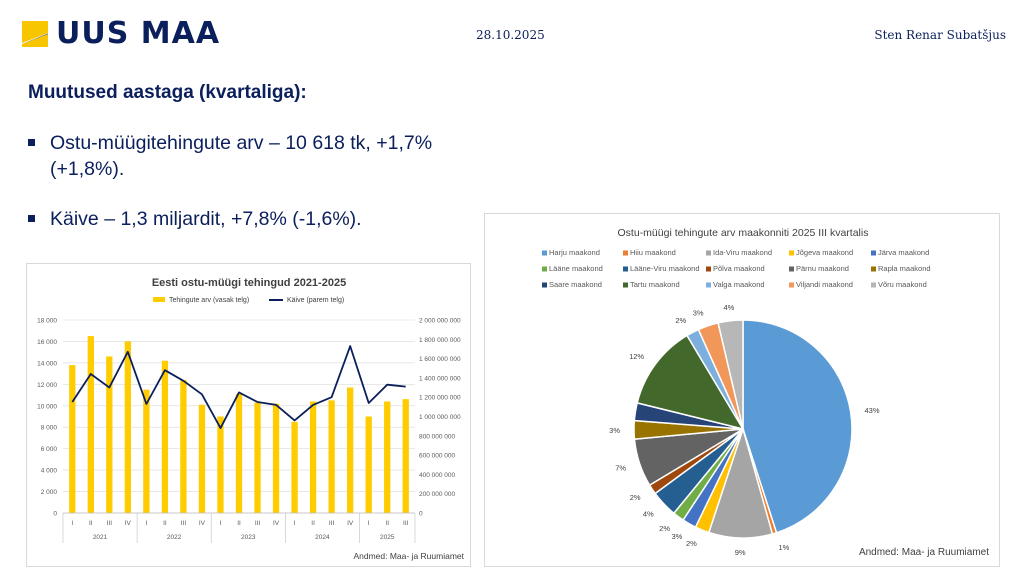 This screenshot has height=576, width=1024. Describe the element at coordinates (47, 406) in the screenshot. I see `y-left-tick-label: 10 000` at that location.